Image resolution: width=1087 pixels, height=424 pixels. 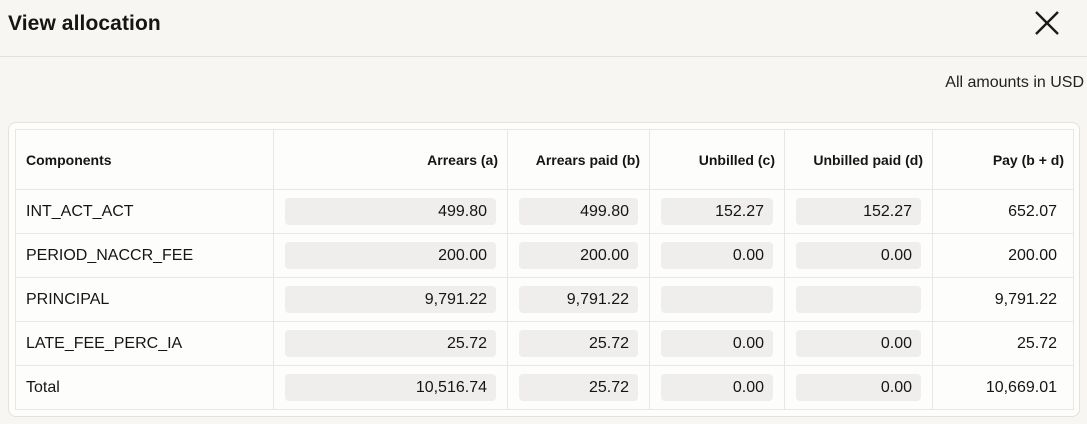 I want to click on cell-unbilled: 152.27, so click(x=717, y=211).